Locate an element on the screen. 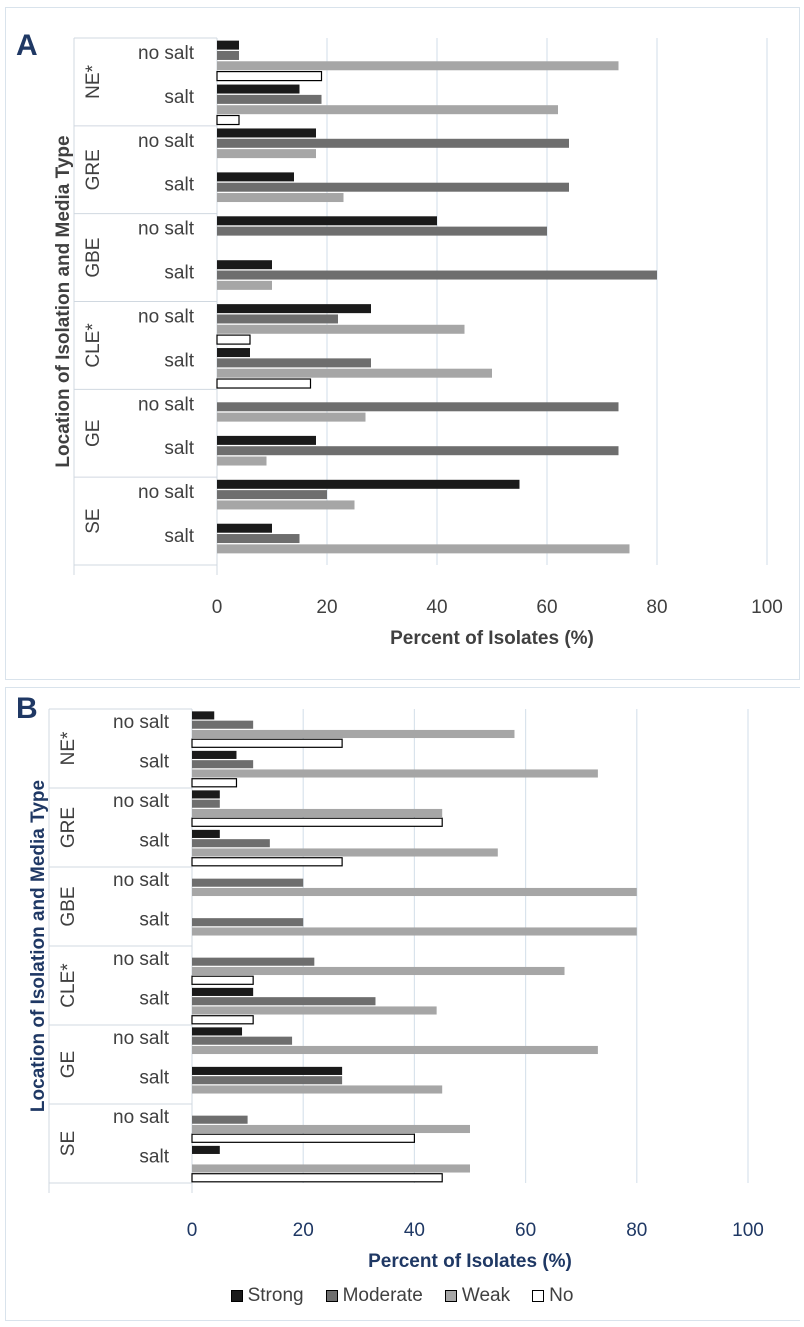 The height and width of the screenshot is (1327, 804). bar-moderate-ne-no-salt is located at coordinates (228, 55).